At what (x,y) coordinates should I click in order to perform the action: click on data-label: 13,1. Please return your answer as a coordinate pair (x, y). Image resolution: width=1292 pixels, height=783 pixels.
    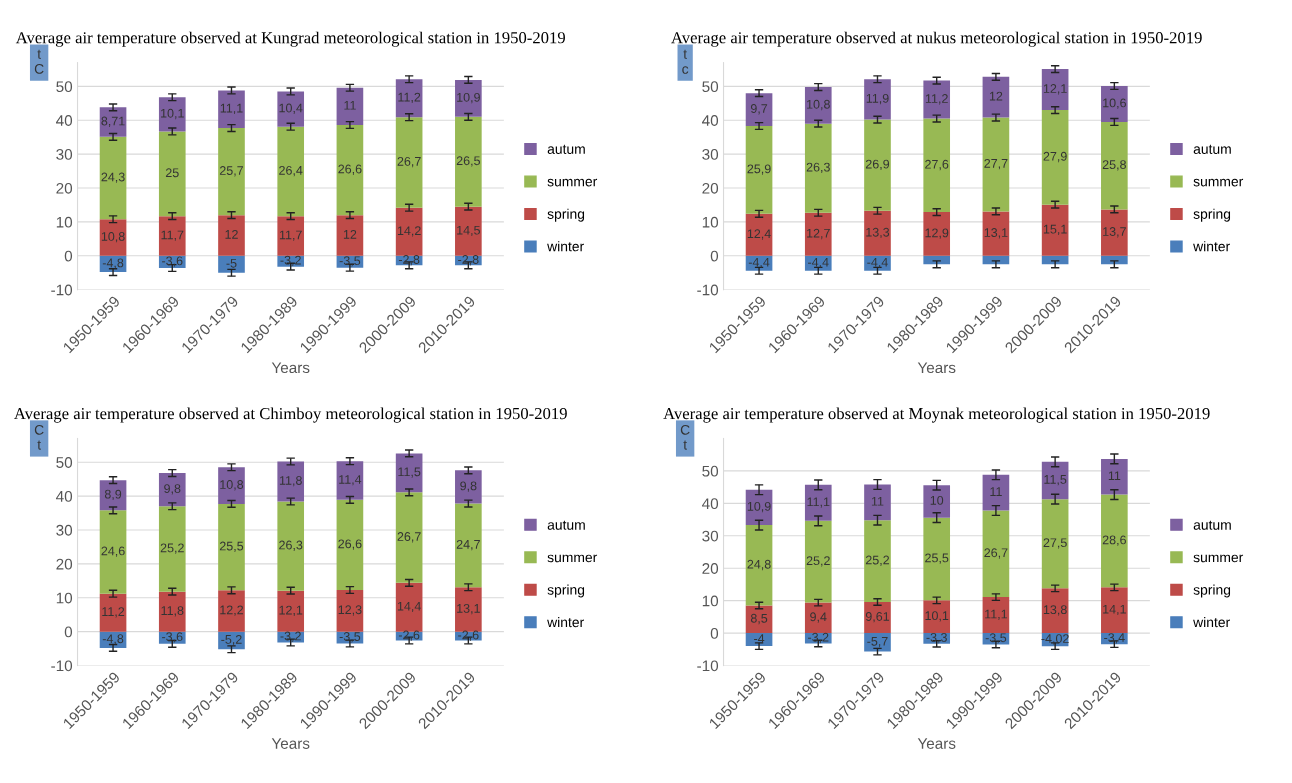
    Looking at the image, I should click on (996, 233).